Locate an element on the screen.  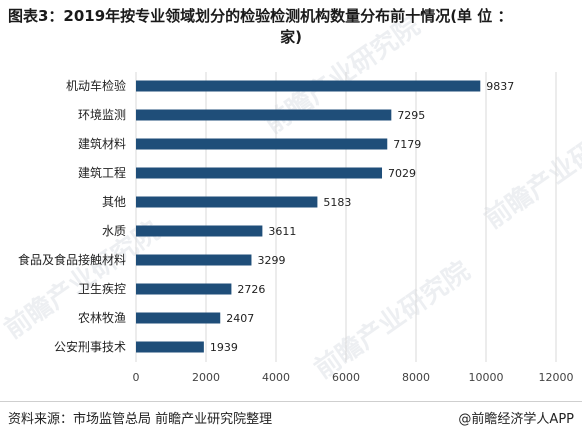
value-label: 7295 is located at coordinates (411, 115).